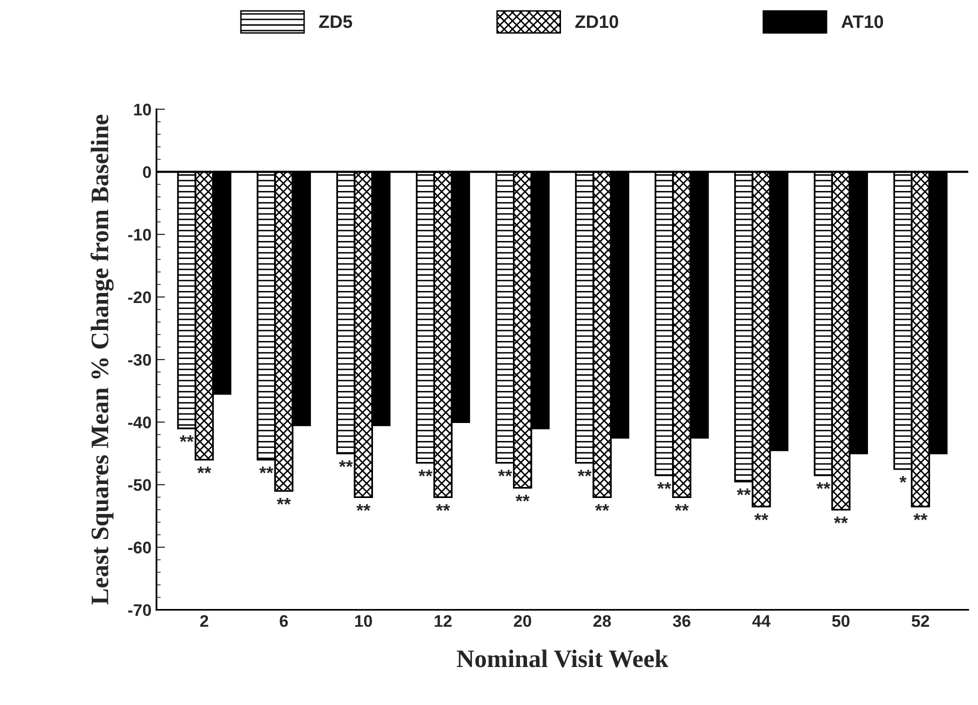 The width and height of the screenshot is (978, 705). What do you see at coordinates (602, 621) in the screenshot?
I see `x-tick-label: 28` at bounding box center [602, 621].